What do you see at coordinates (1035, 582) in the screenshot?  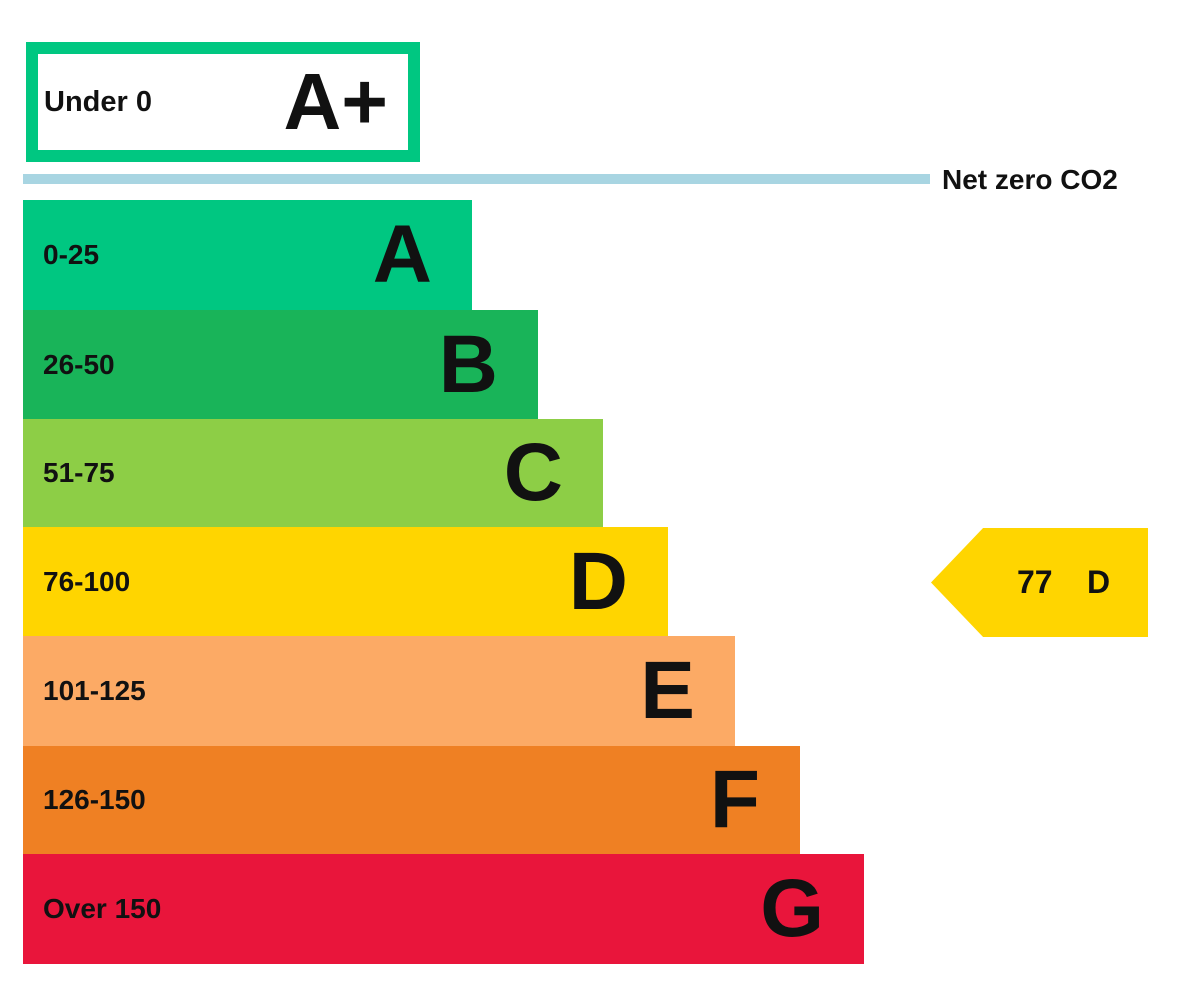 I see `current-rating-value: 77` at bounding box center [1035, 582].